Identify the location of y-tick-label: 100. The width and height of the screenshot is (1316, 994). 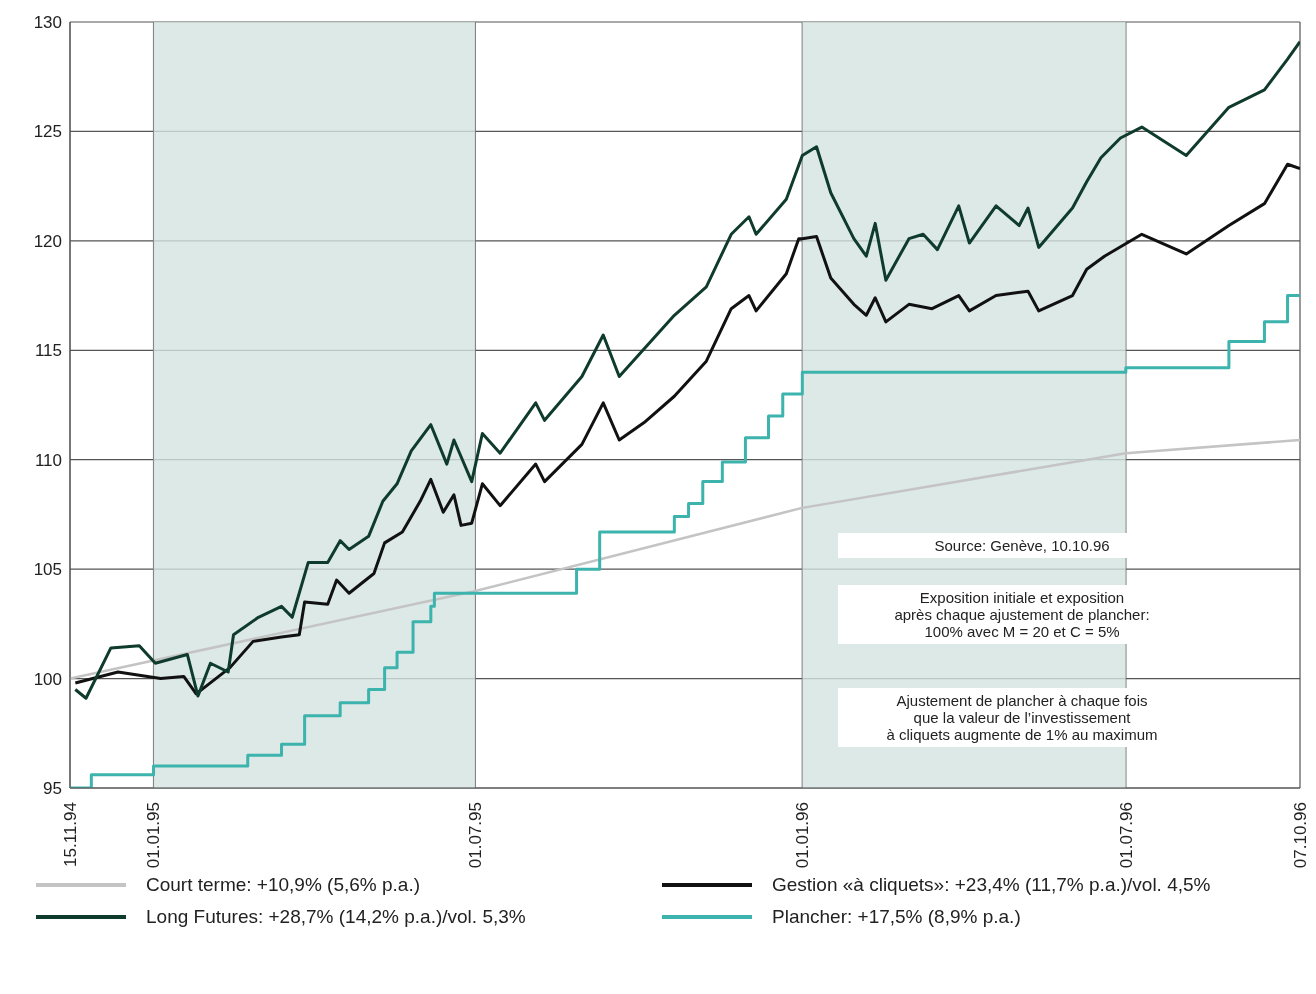
(47, 679).